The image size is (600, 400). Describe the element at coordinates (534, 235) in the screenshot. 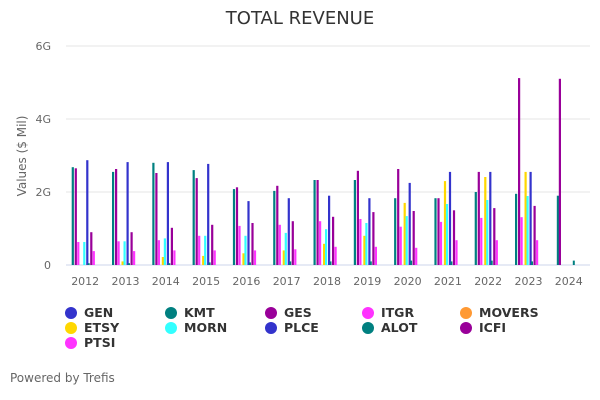

I see `bar-icfi-2023` at that location.